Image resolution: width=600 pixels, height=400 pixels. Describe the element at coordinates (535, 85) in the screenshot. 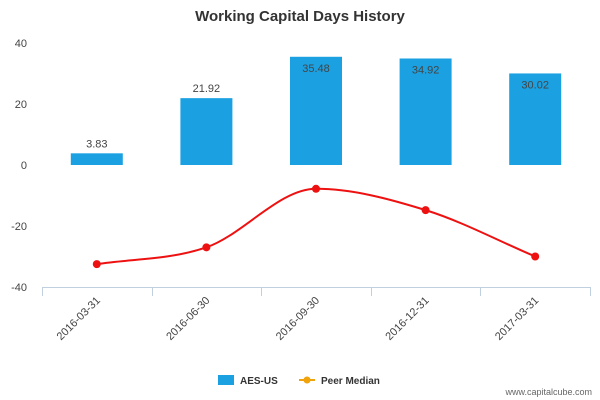

I see `bar-data-label: 30.02` at that location.